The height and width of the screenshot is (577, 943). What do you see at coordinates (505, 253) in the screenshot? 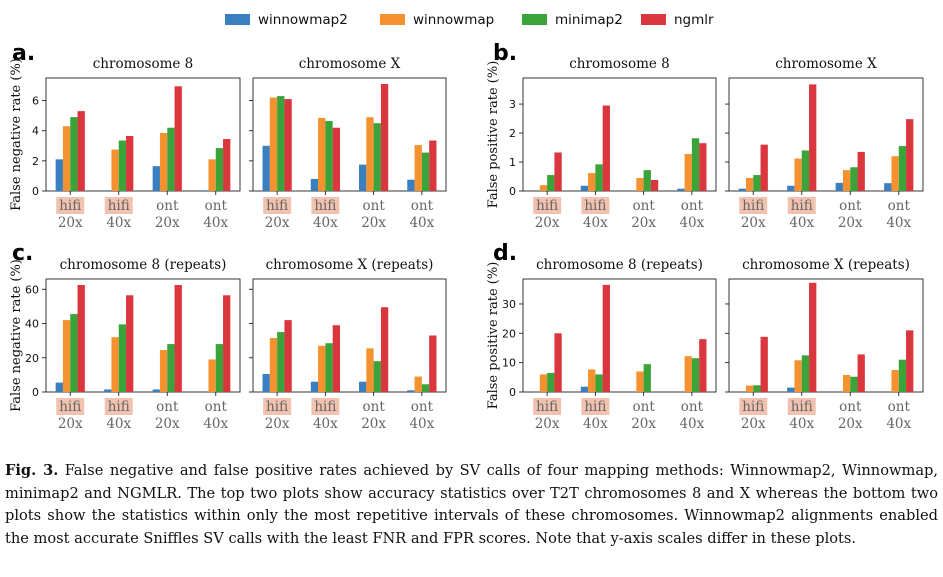
I see `panel-label: d.` at bounding box center [505, 253].